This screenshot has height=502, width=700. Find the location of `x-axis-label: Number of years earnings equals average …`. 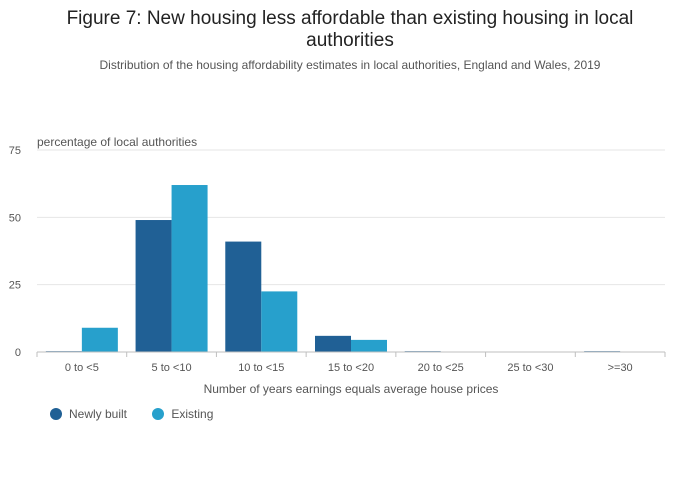

x-axis-label: Number of years earnings equals average … is located at coordinates (351, 389).